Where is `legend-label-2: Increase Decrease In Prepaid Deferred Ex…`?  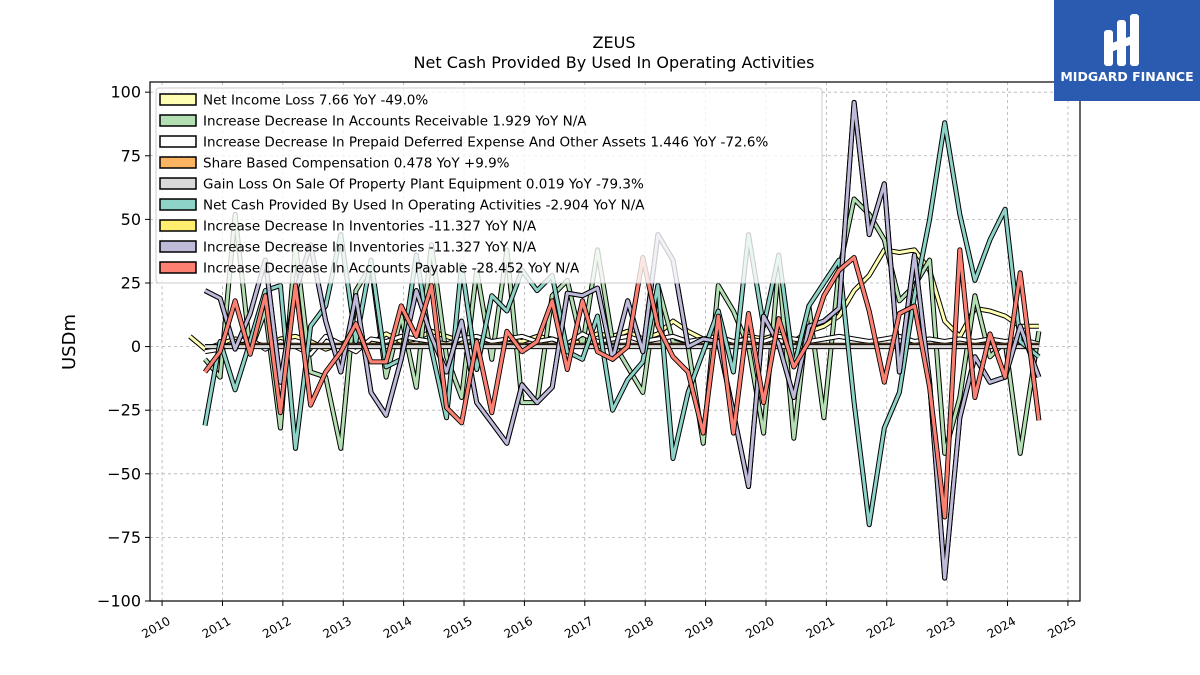
legend-label-2: Increase Decrease In Prepaid Deferred Ex… is located at coordinates (485, 143).